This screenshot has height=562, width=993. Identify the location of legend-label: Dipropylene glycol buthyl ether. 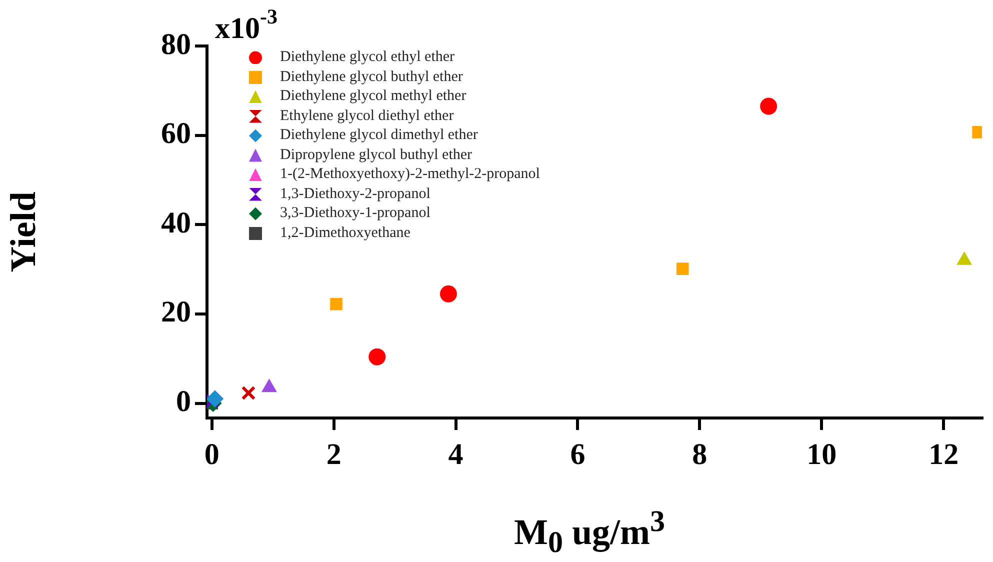
(376, 155).